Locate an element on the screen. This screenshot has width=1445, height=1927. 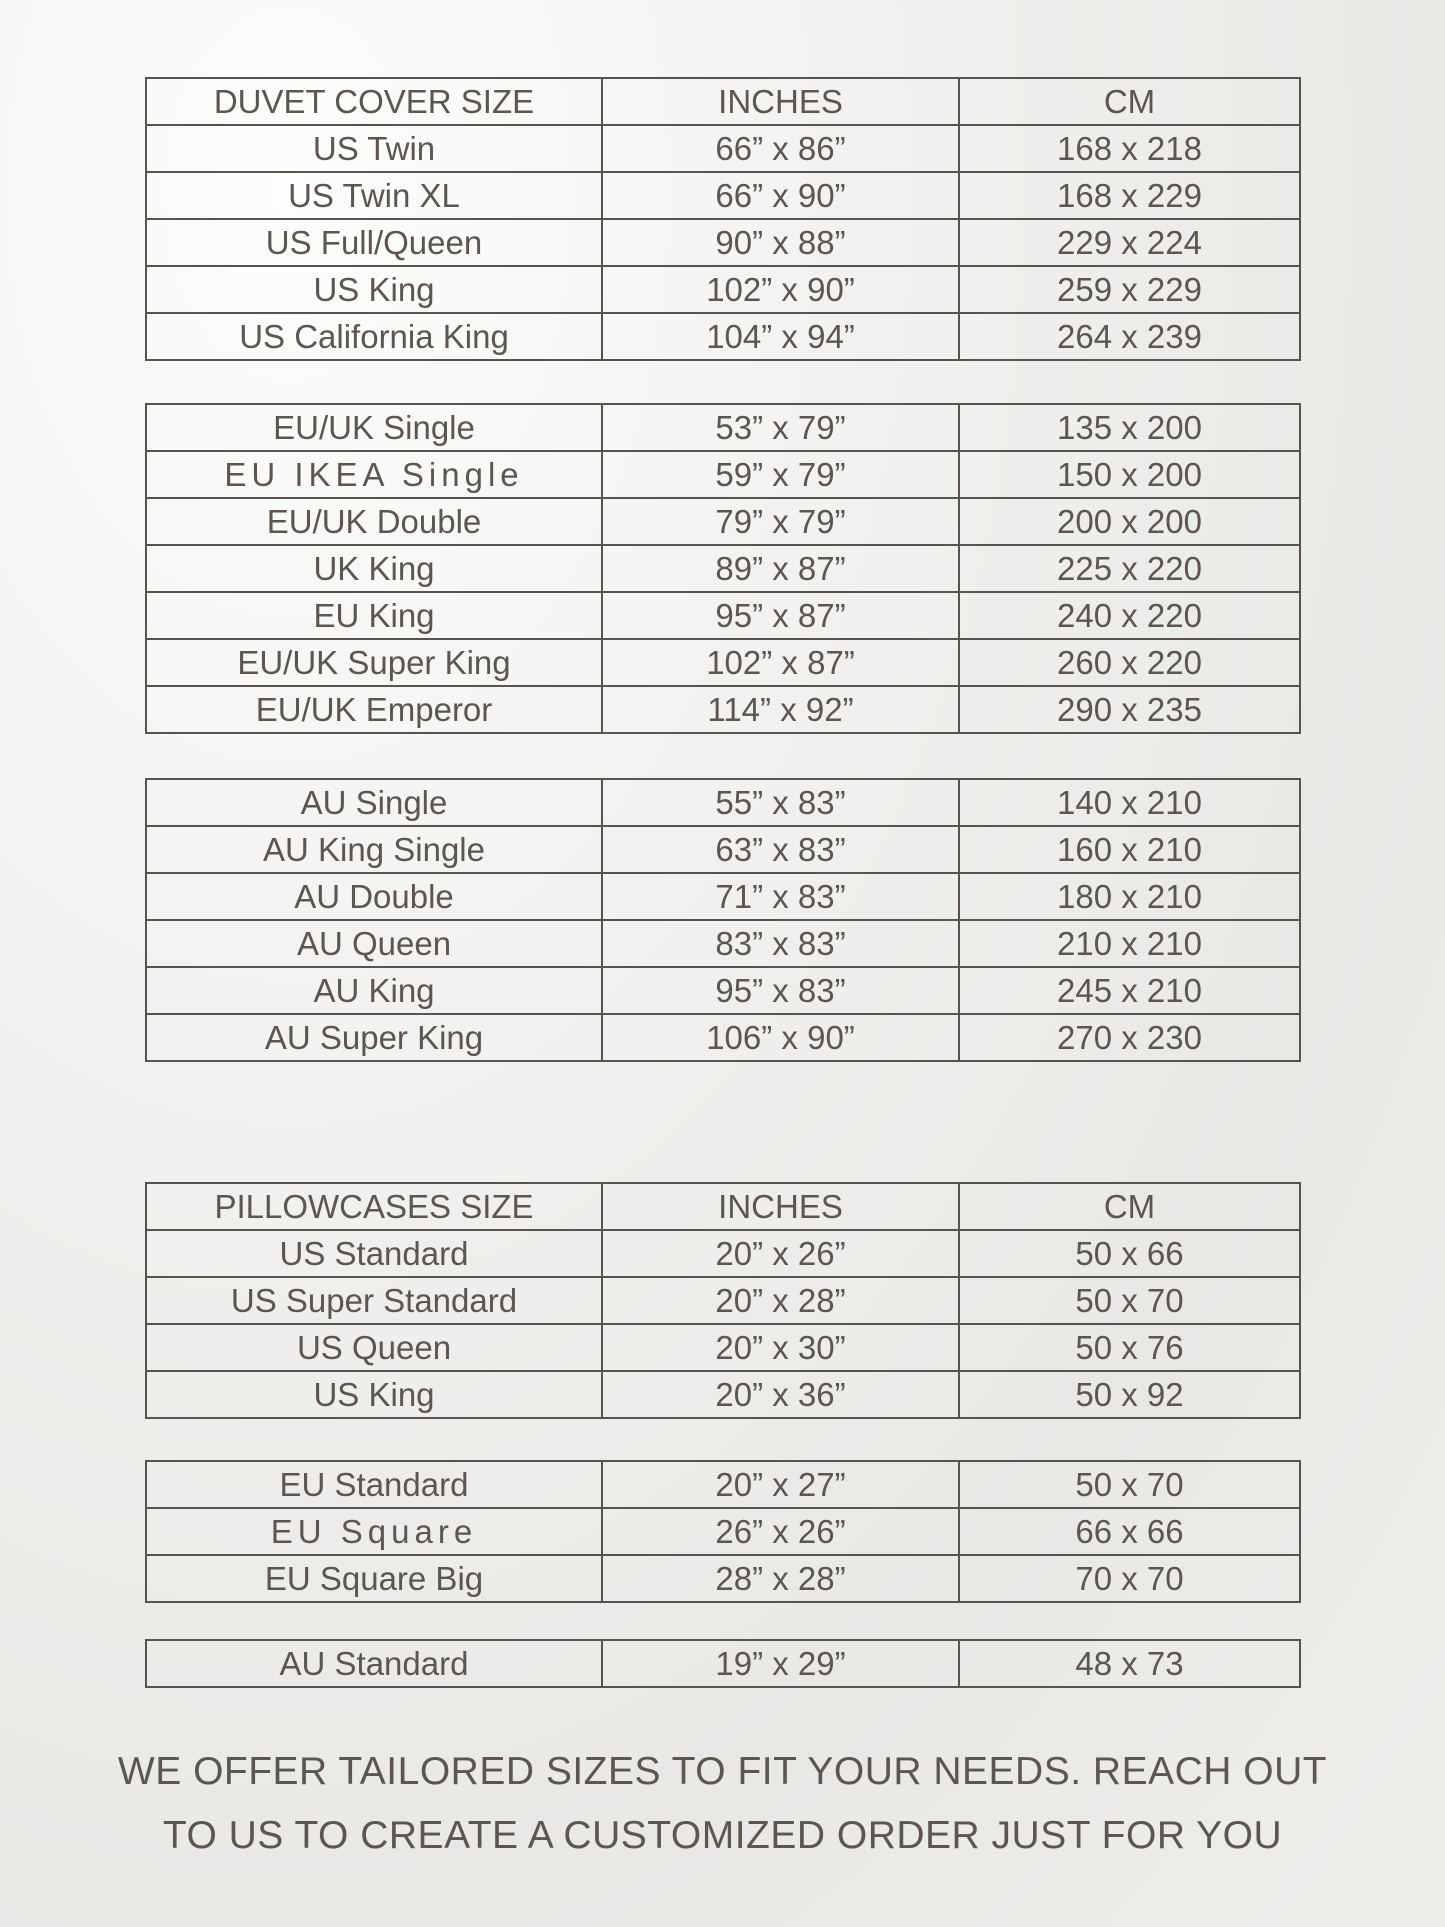
cell-cm: 135 x 200 is located at coordinates (1129, 427).